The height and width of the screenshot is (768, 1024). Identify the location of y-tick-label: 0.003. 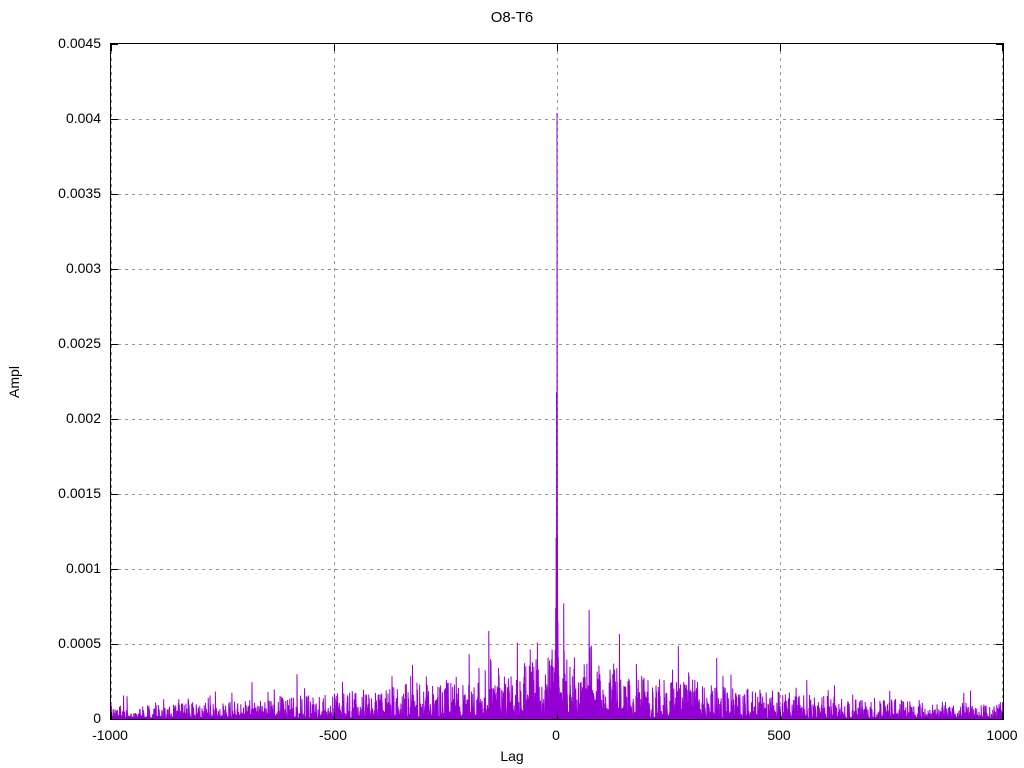
(83, 268).